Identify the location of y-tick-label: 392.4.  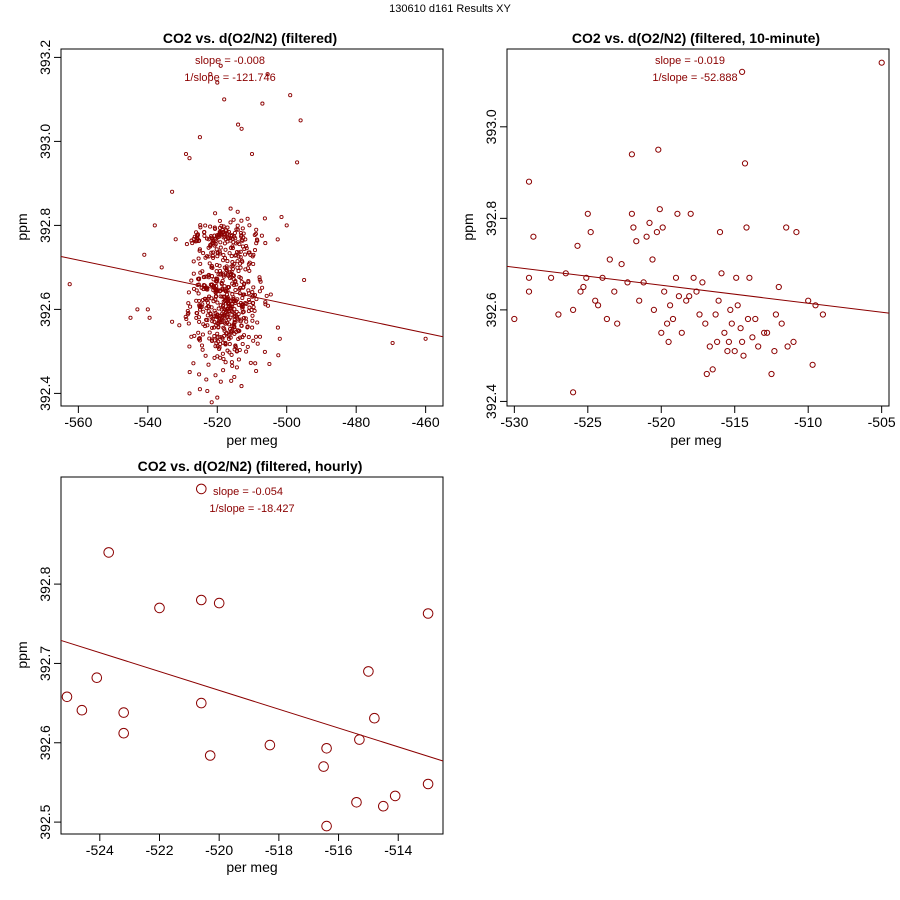
(491, 401).